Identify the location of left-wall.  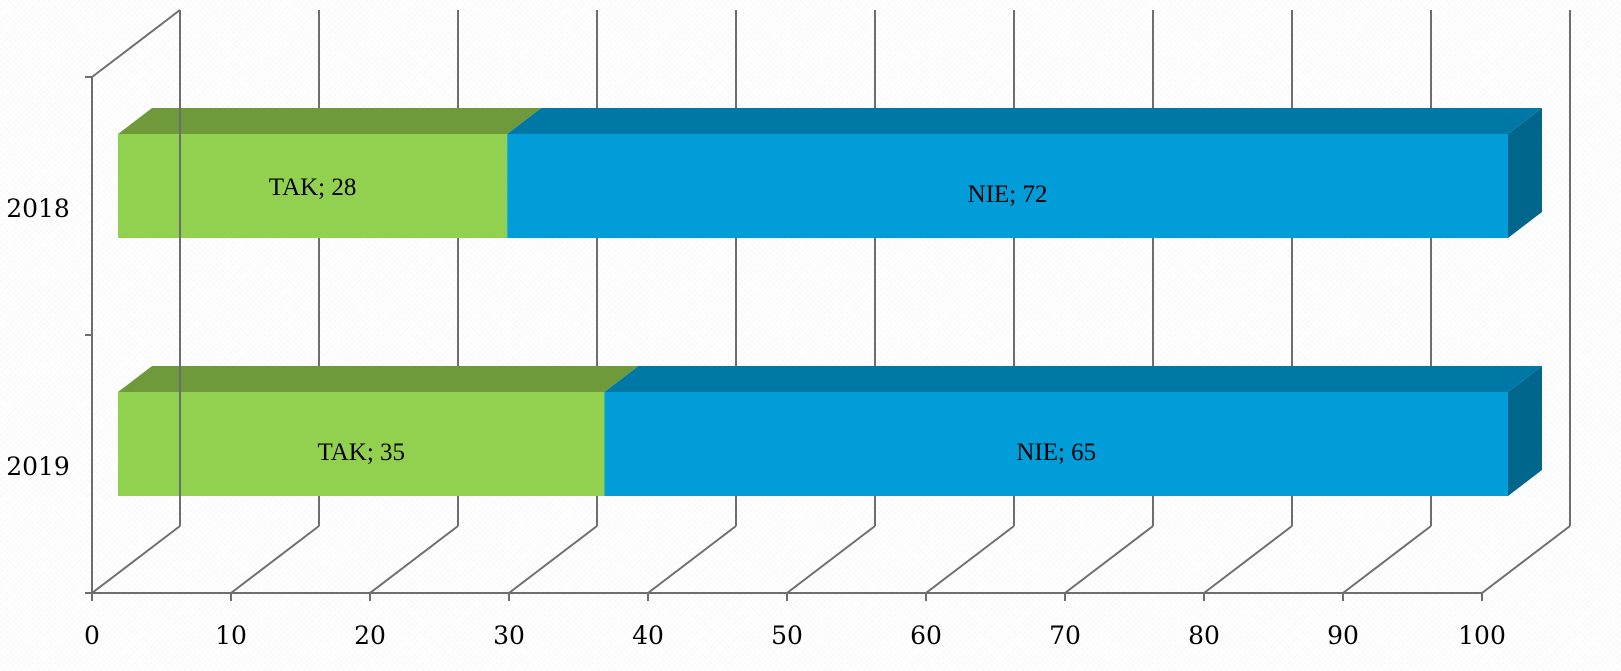
(136, 301).